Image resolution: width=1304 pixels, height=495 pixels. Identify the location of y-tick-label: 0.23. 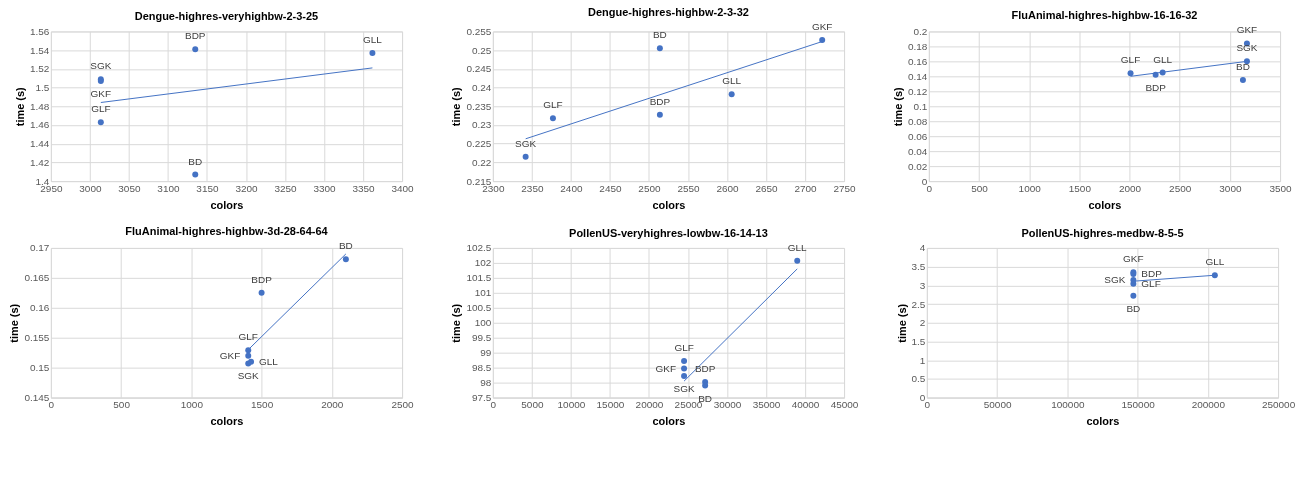
(481, 125).